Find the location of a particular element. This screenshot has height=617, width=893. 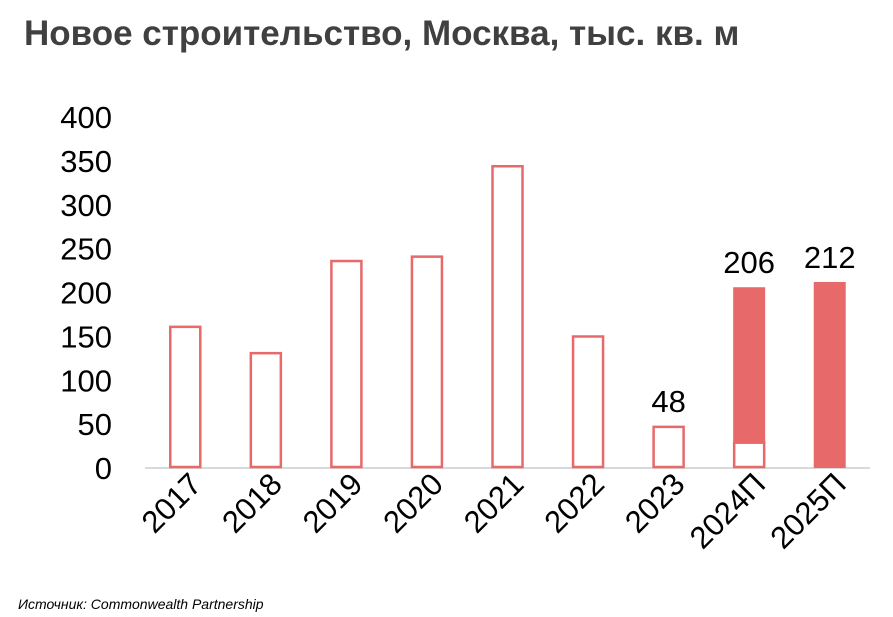

x-tick-label: 2021 is located at coordinates (494, 503).